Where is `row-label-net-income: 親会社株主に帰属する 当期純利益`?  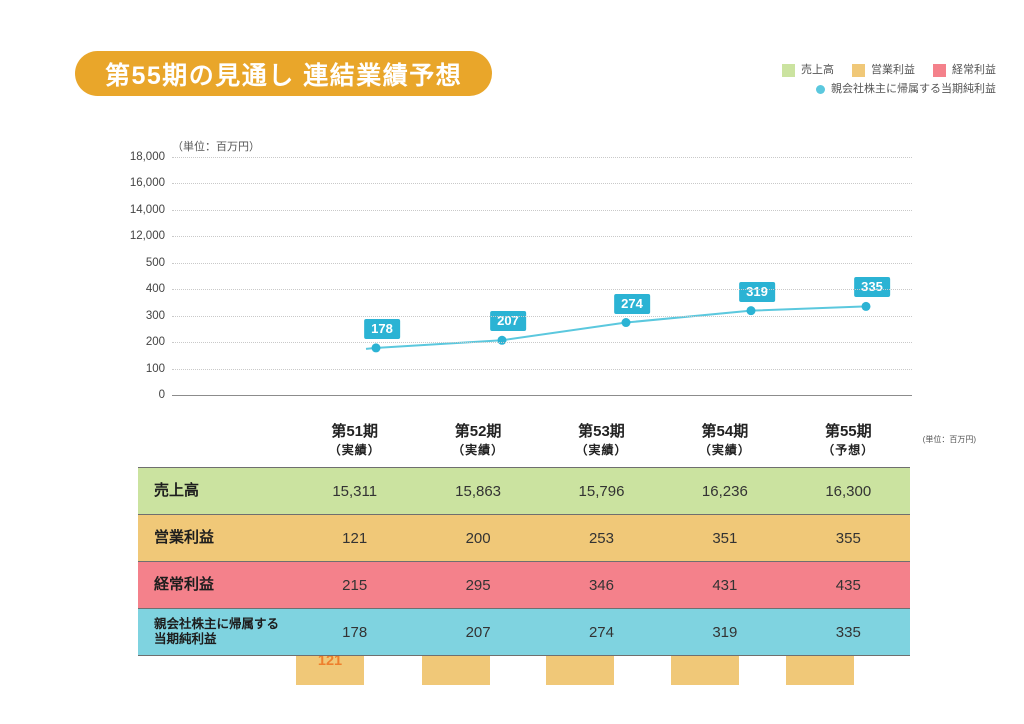 row-label-net-income: 親会社株主に帰属する 当期純利益 is located at coordinates (215, 632).